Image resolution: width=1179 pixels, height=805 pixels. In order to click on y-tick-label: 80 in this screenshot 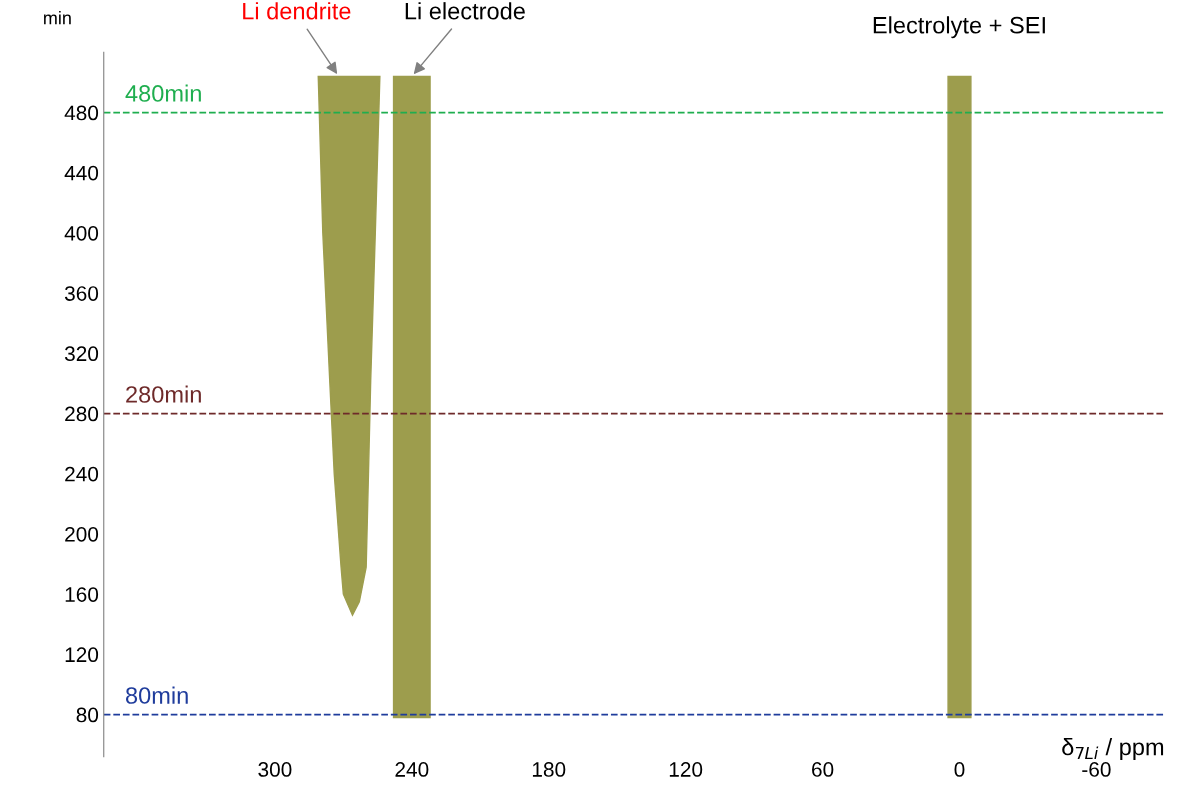, I will do `click(87, 715)`.